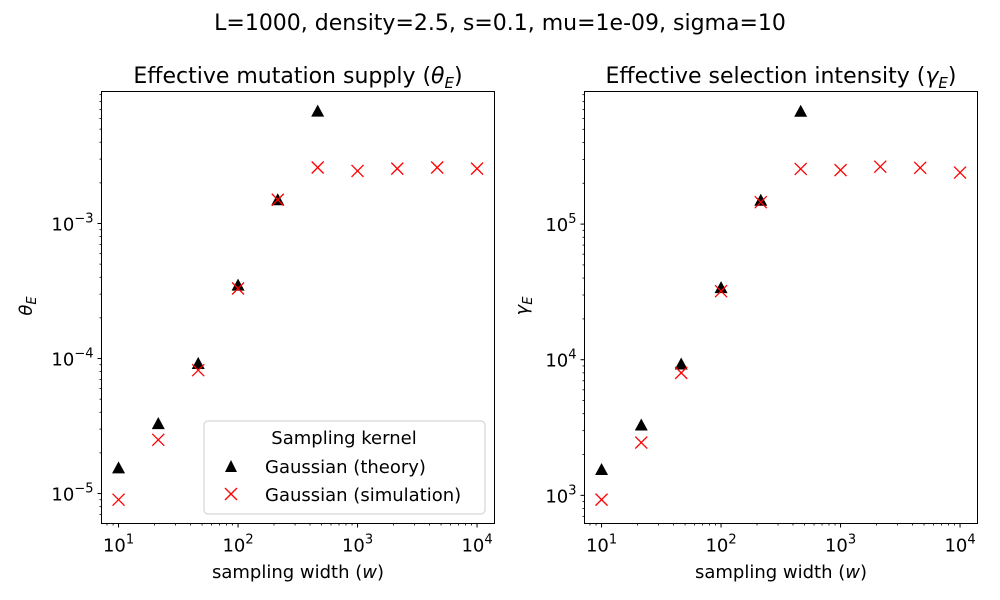  What do you see at coordinates (231, 466) in the screenshot?
I see `legend-marker-triangle` at bounding box center [231, 466].